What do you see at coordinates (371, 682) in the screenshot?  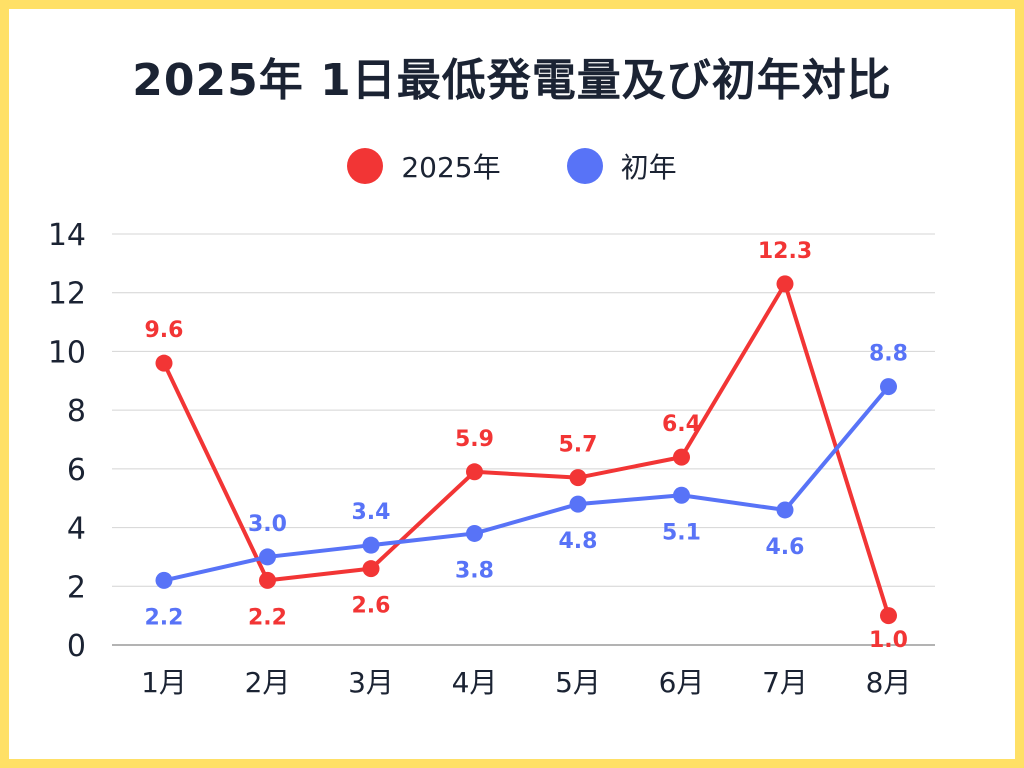 I see `x-tick-label: 3月` at bounding box center [371, 682].